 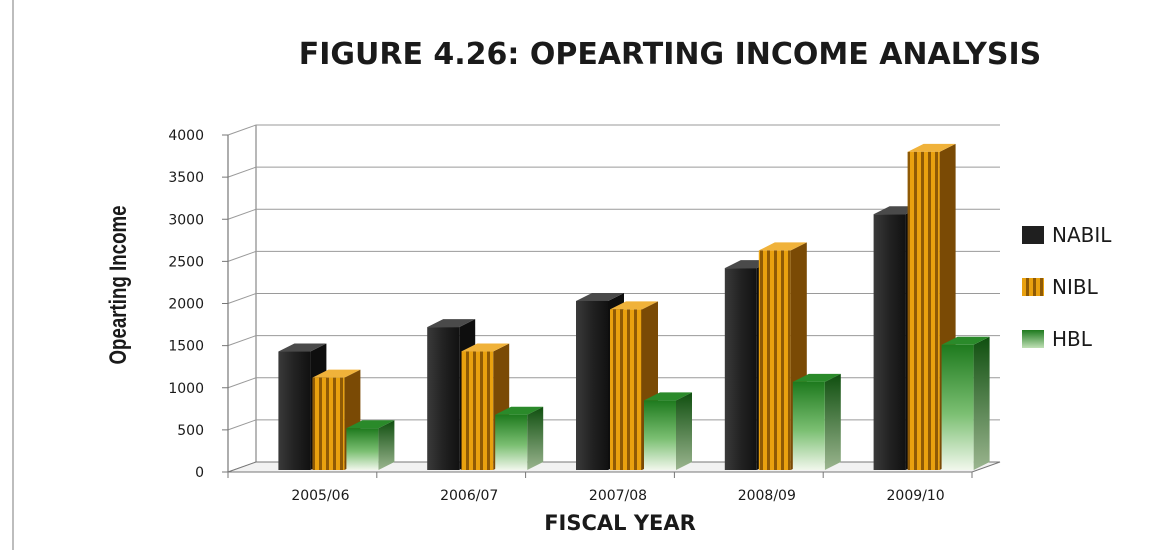 What do you see at coordinates (186, 347) in the screenshot?
I see `y-tick-label: 1500` at bounding box center [186, 347].